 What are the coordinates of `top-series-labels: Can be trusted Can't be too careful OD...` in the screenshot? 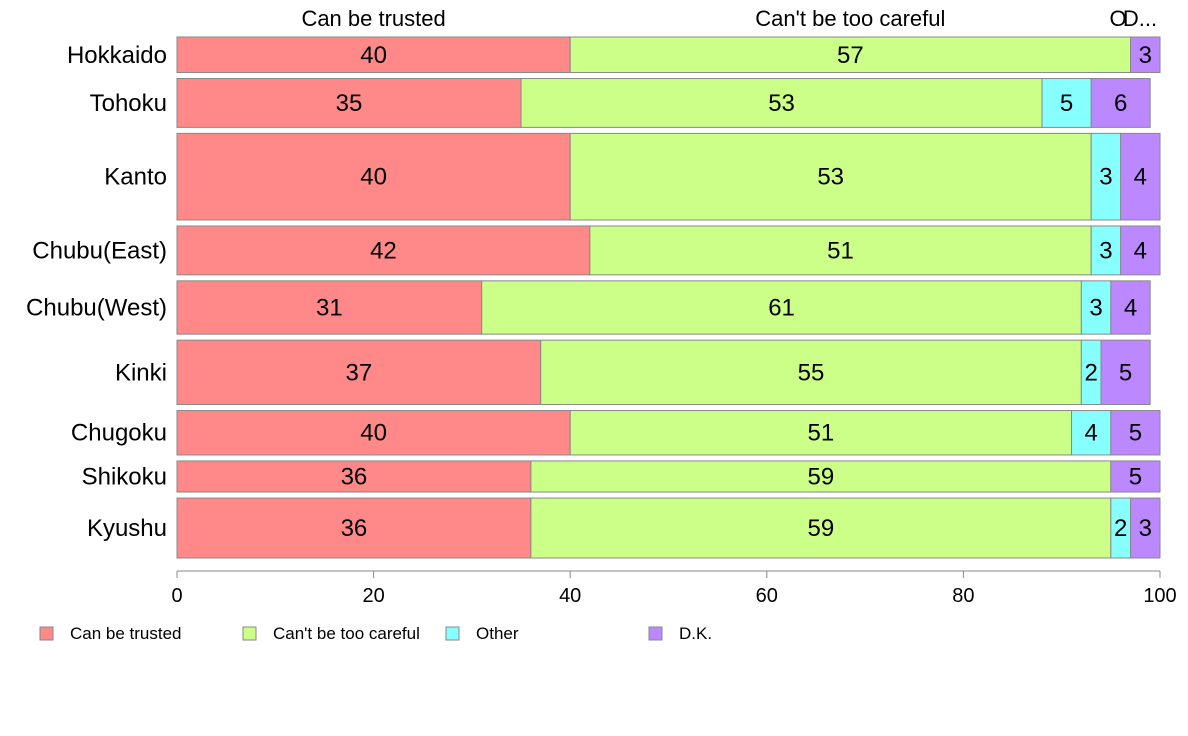 It's located at (729, 18).